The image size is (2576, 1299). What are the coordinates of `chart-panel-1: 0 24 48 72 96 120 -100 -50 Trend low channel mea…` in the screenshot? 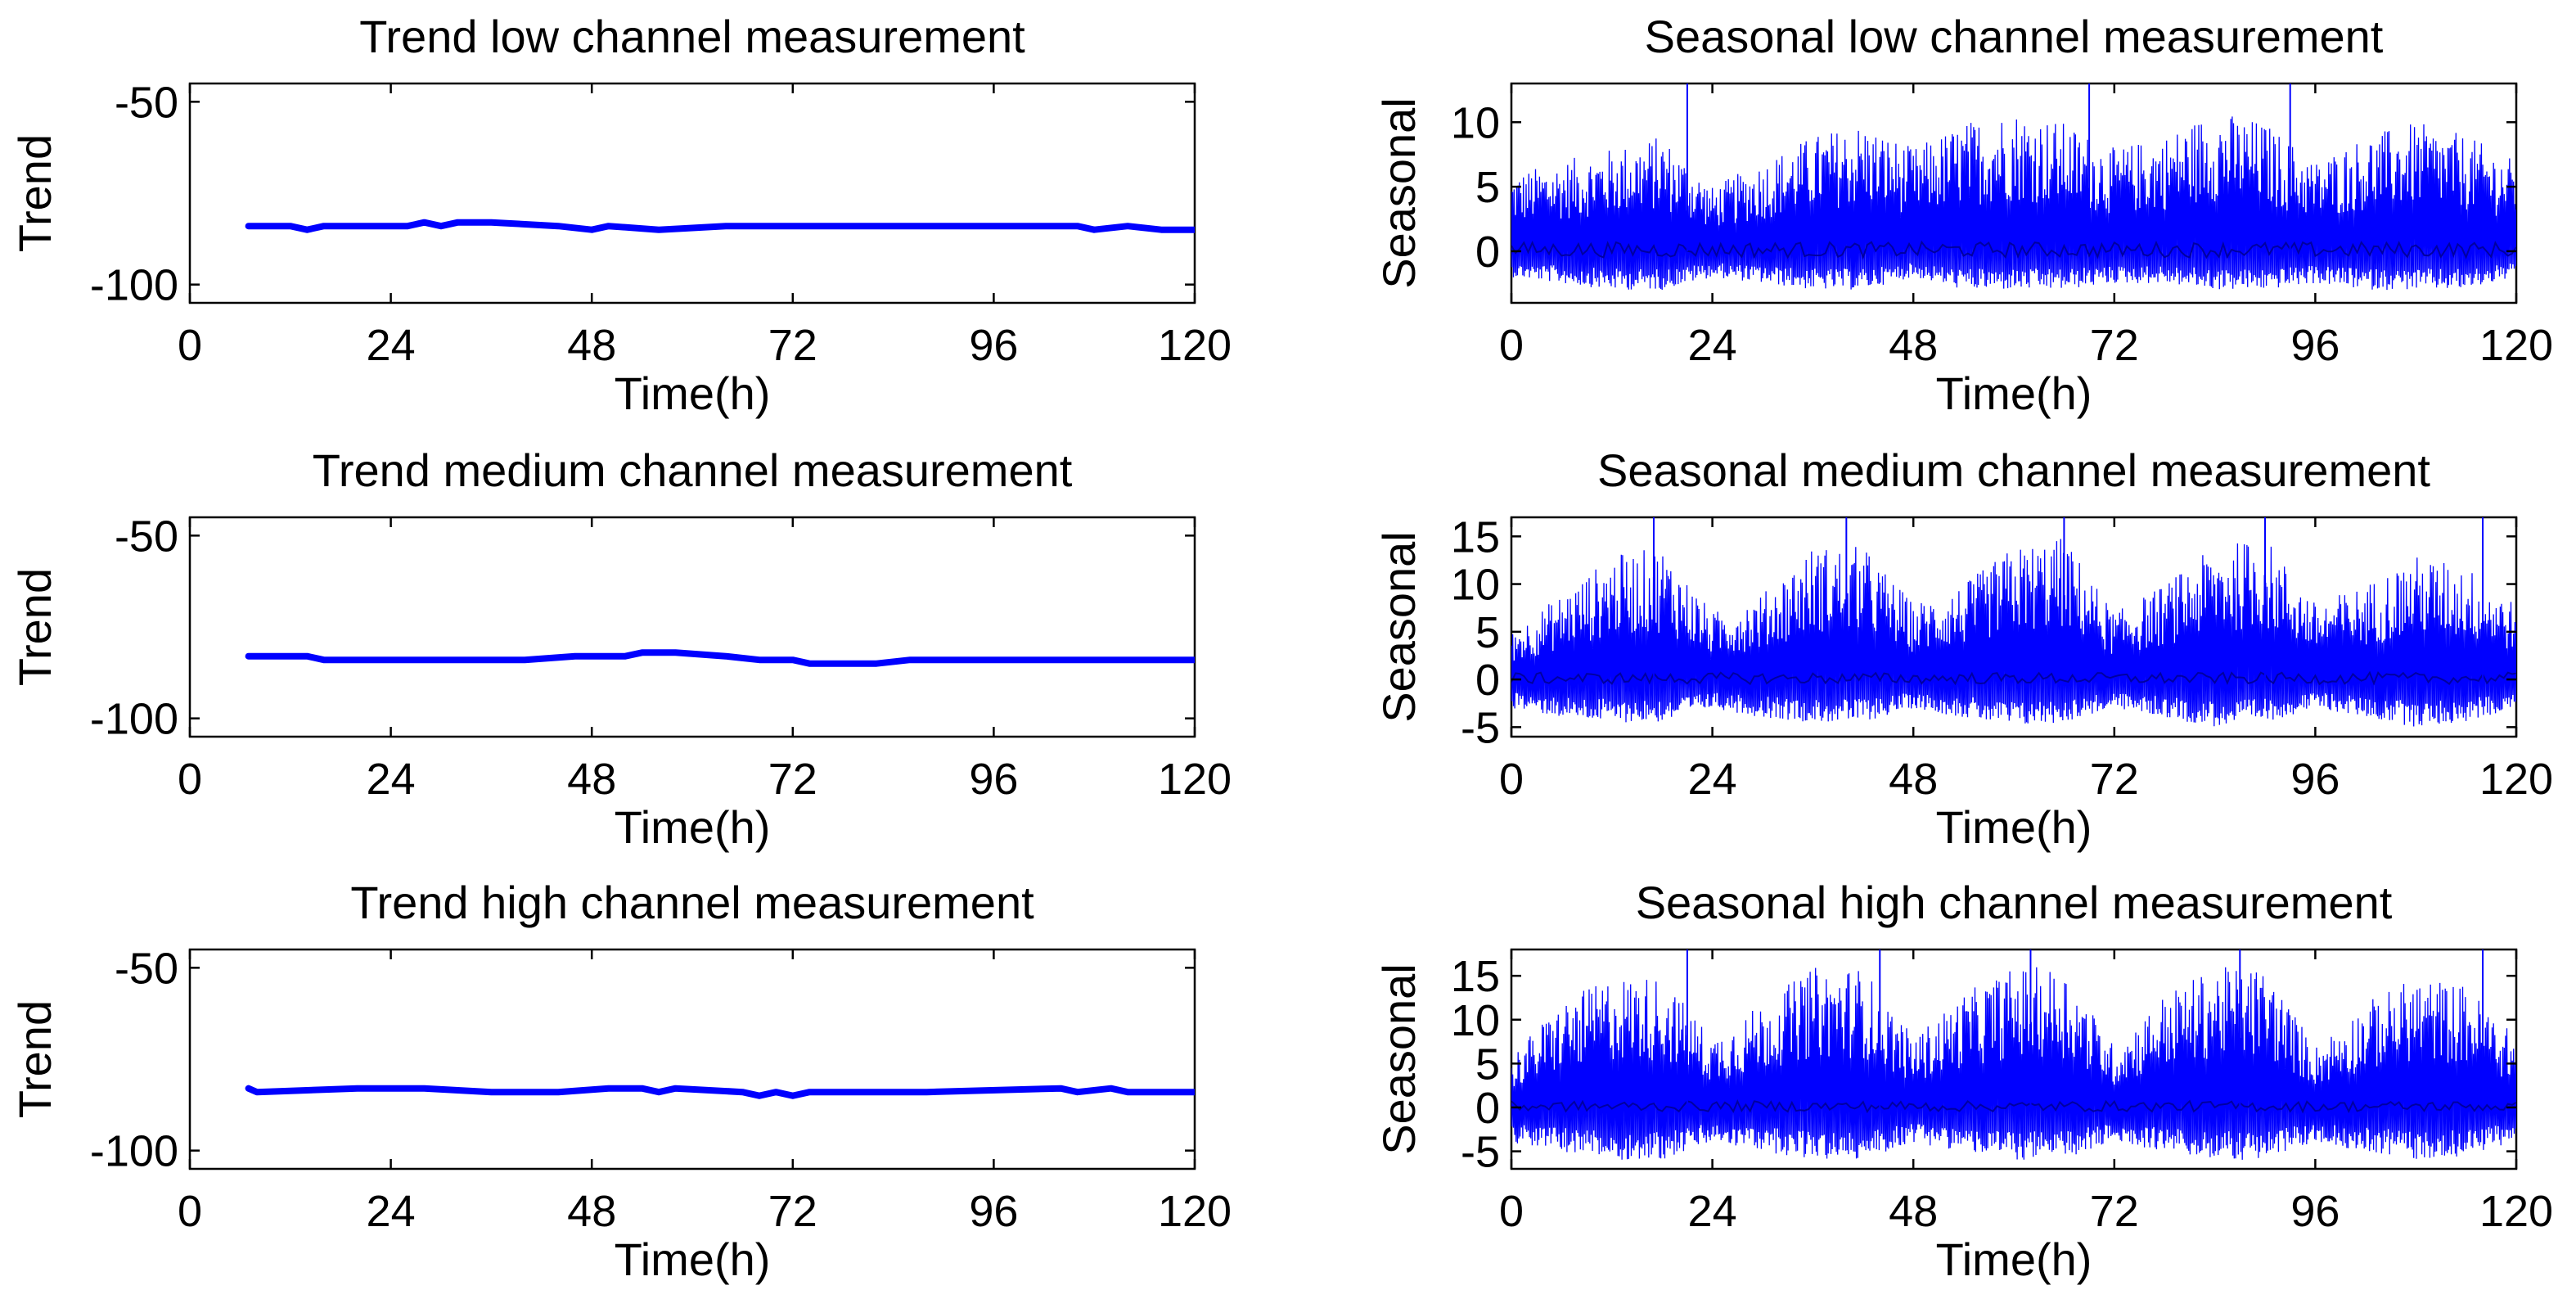 It's located at (620, 215).